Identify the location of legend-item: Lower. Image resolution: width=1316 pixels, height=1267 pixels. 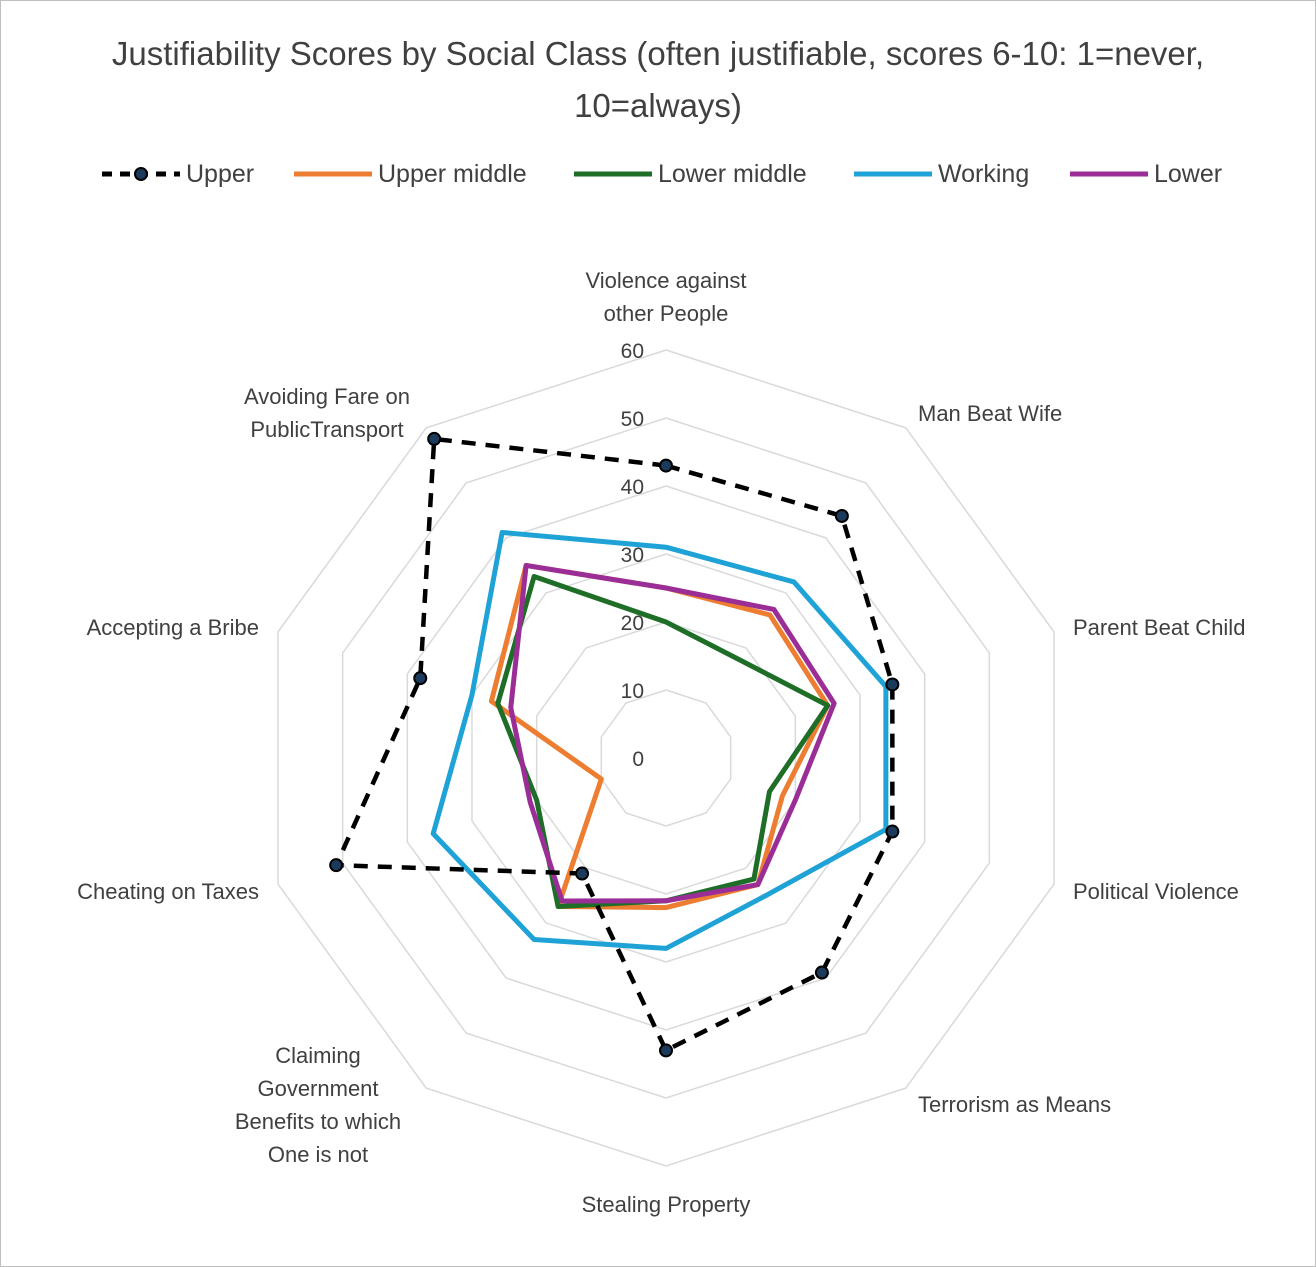
(1145, 174).